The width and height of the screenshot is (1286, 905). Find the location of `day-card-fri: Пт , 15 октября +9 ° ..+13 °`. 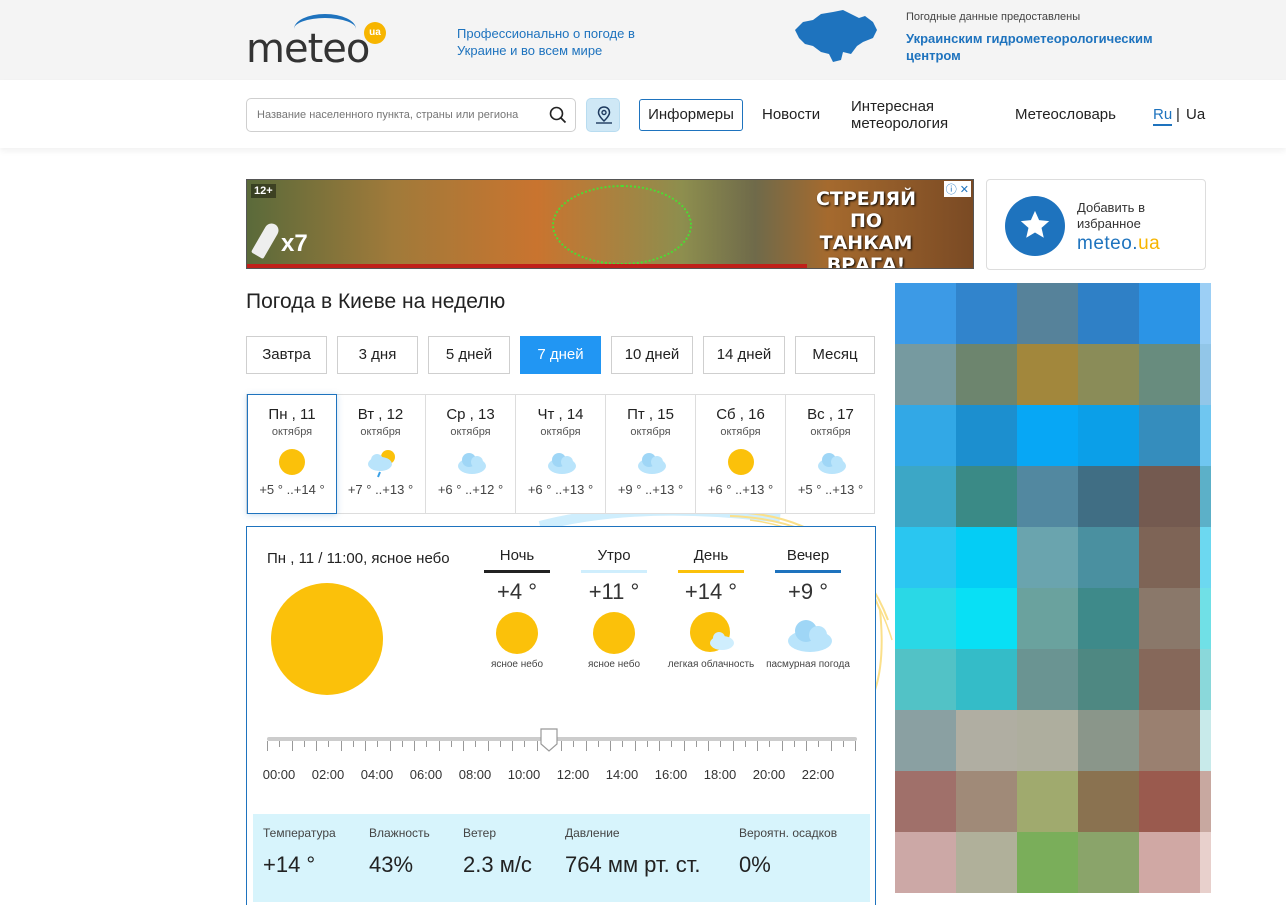

day-card-fri: Пт , 15 октября +9 ° ..+13 ° is located at coordinates (651, 454).